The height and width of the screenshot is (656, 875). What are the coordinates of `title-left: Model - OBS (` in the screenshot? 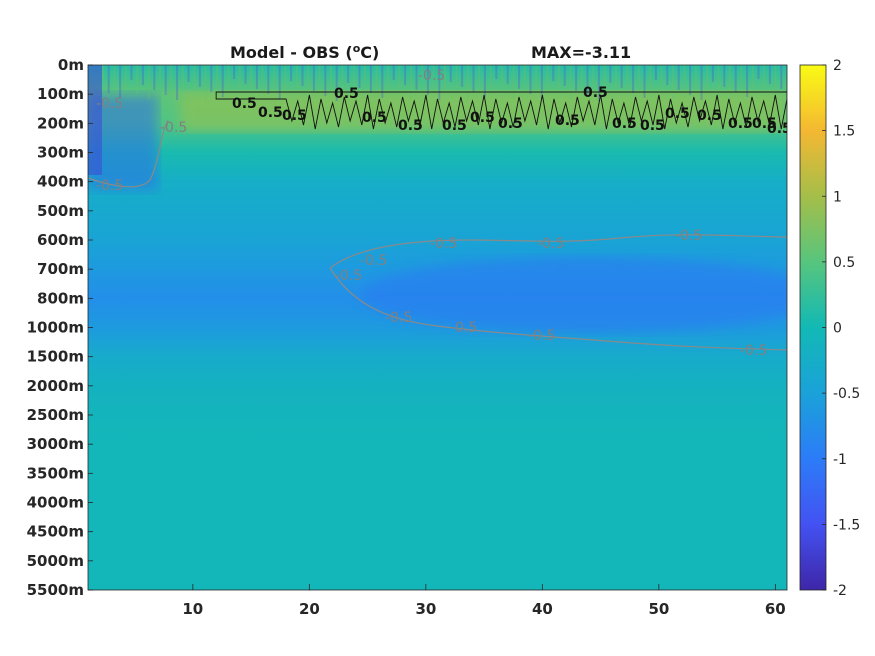 It's located at (291, 52).